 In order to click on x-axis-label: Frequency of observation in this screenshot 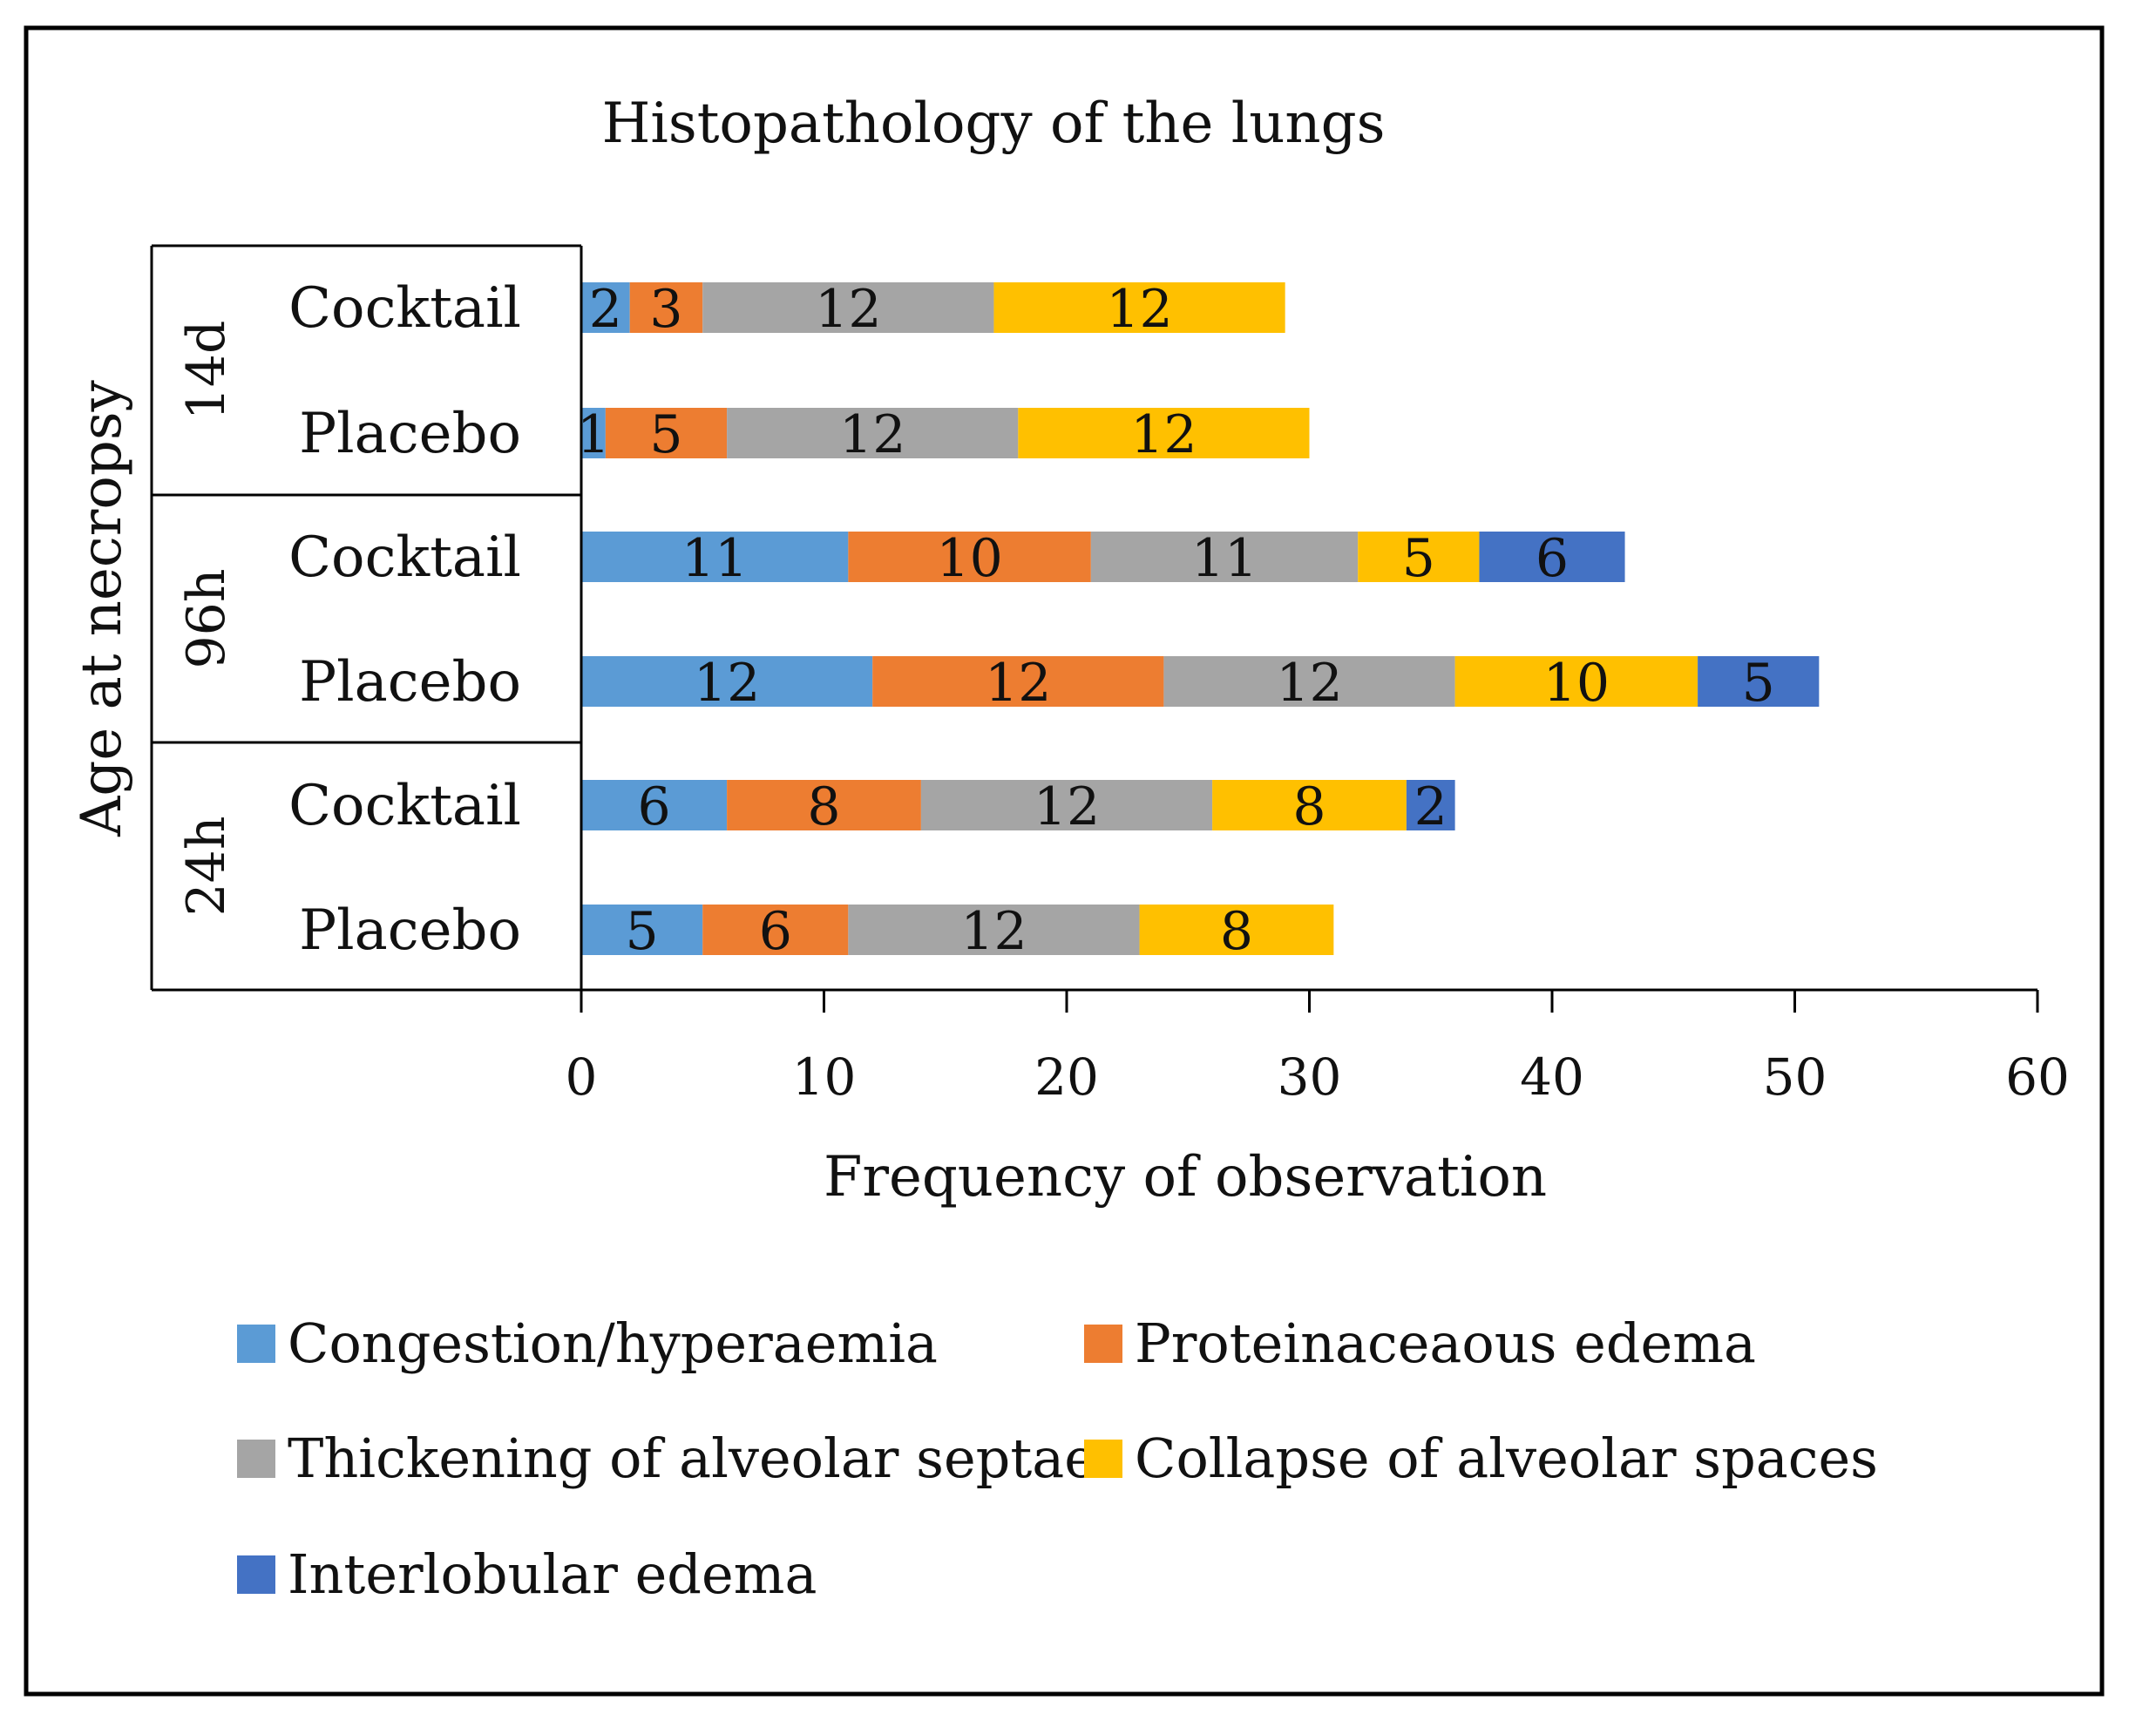, I will do `click(1185, 1177)`.